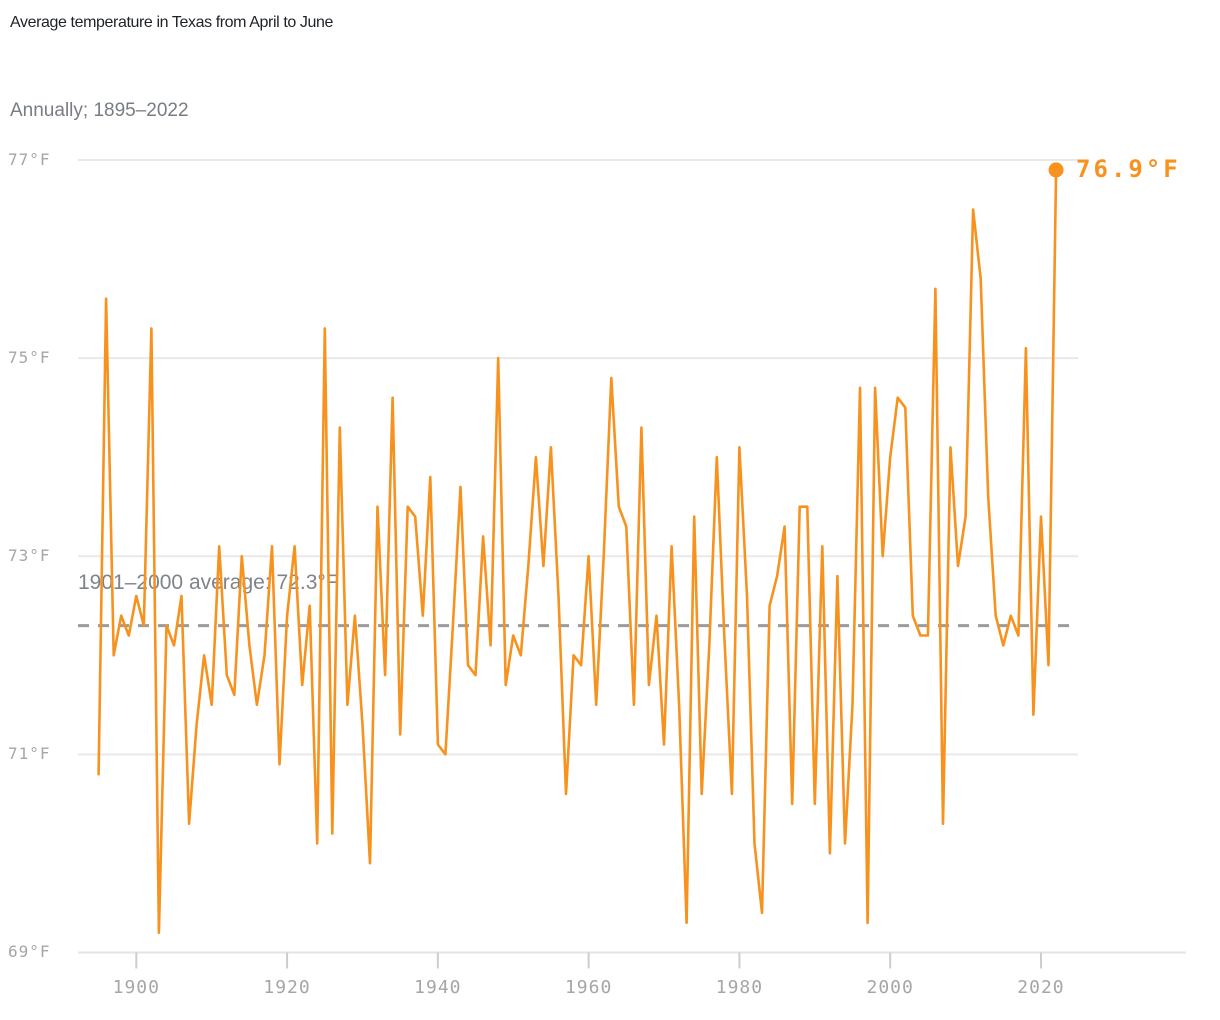  What do you see at coordinates (136, 987) in the screenshot?
I see `x-axis-label-1900: 1900` at bounding box center [136, 987].